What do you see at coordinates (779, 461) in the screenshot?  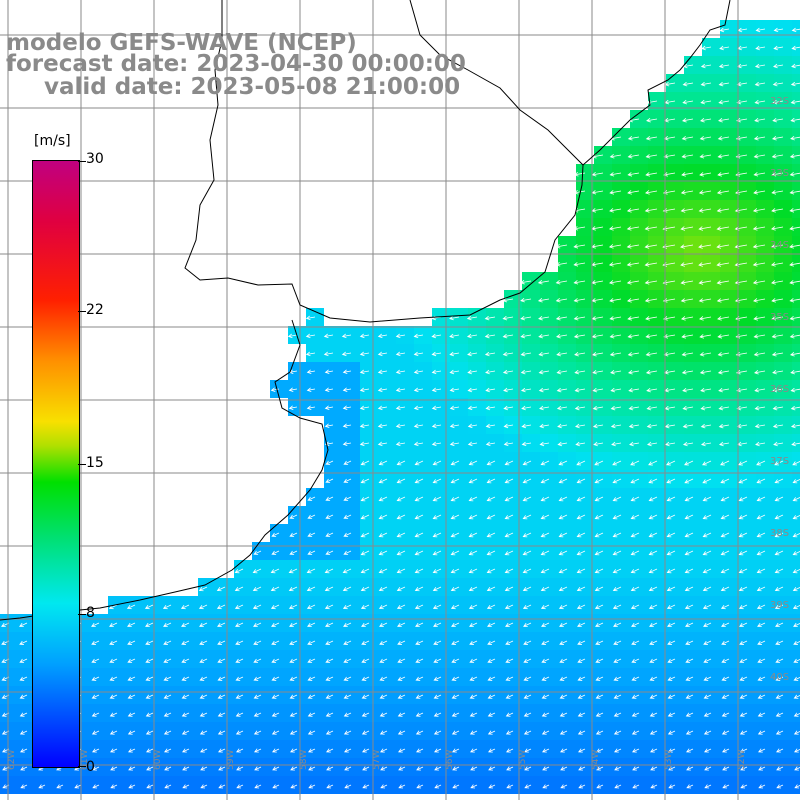 I see `latitude-label: 37S` at bounding box center [779, 461].